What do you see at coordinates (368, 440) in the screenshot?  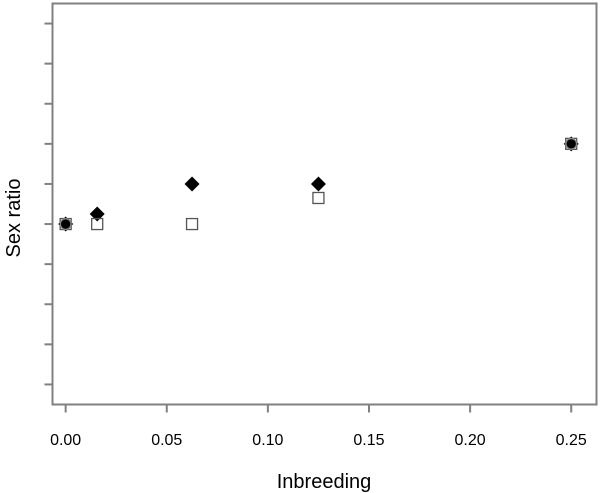 I see `x-tick-label: 0.15` at bounding box center [368, 440].